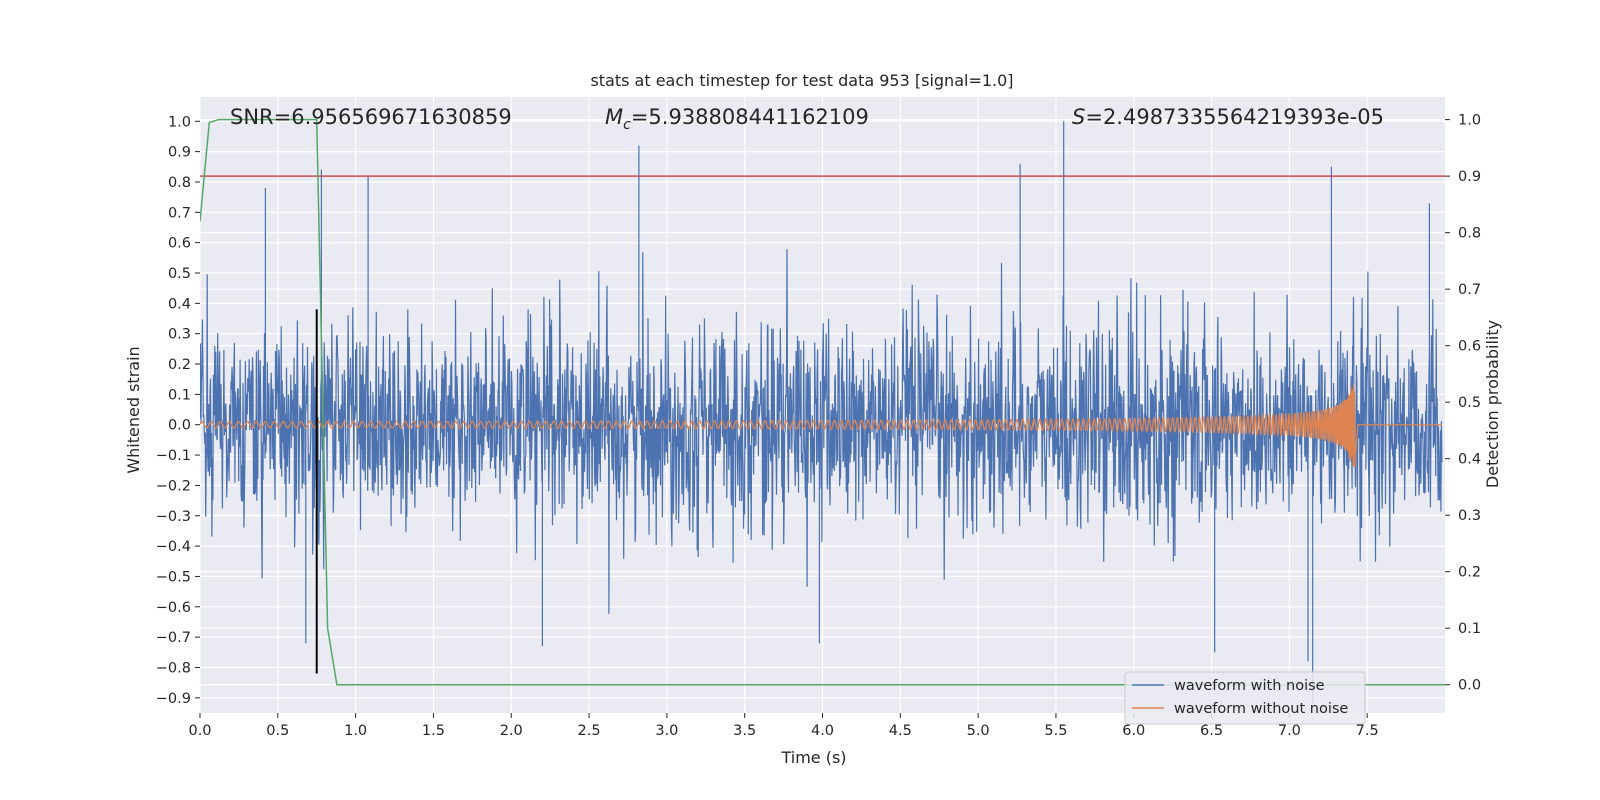 The image size is (1600, 800). Describe the element at coordinates (433, 731) in the screenshot. I see `x-tick-label: 1.5` at that location.